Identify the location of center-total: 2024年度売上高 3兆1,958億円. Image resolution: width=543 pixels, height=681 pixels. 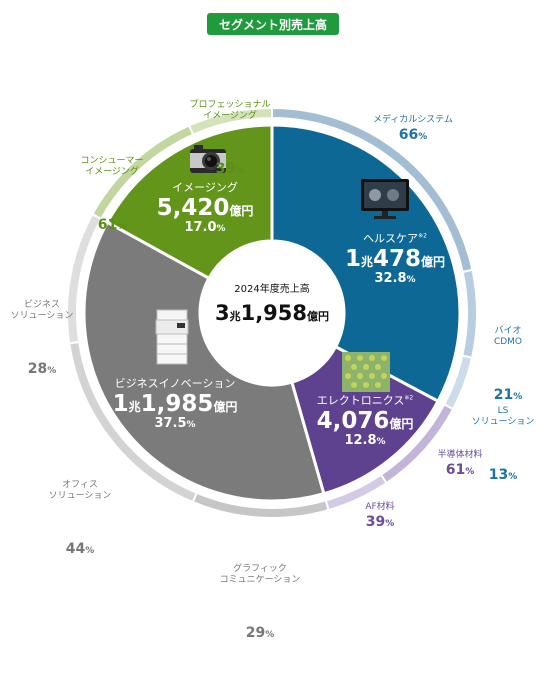
(272, 302).